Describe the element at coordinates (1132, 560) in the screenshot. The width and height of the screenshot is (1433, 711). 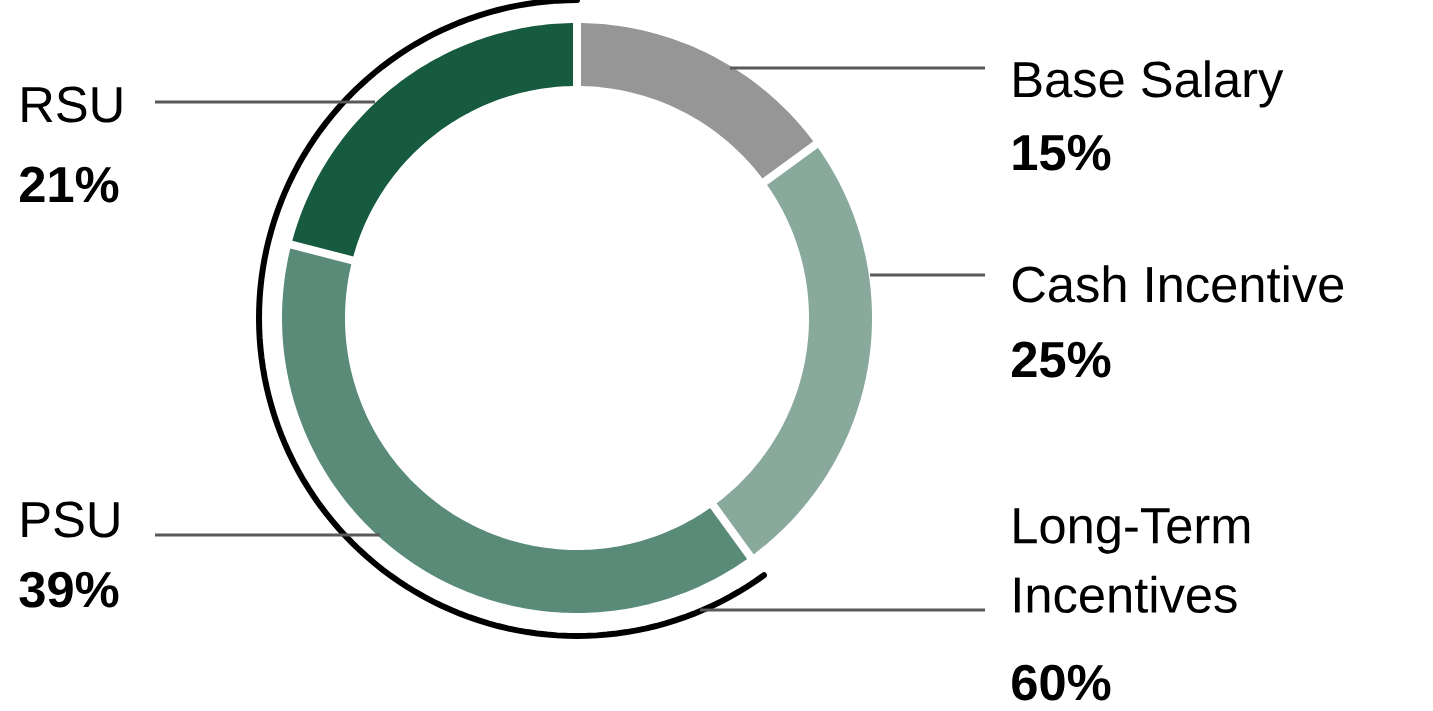
I see `text: Long-Term Incentives` at that location.